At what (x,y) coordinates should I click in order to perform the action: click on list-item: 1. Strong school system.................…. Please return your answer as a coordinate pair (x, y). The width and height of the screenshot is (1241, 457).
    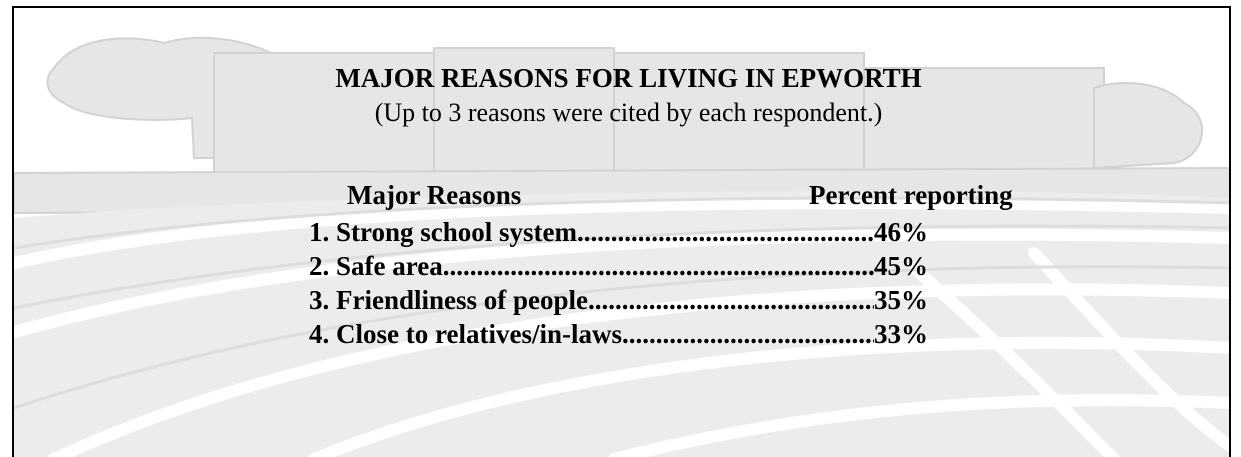
    Looking at the image, I should click on (641, 232).